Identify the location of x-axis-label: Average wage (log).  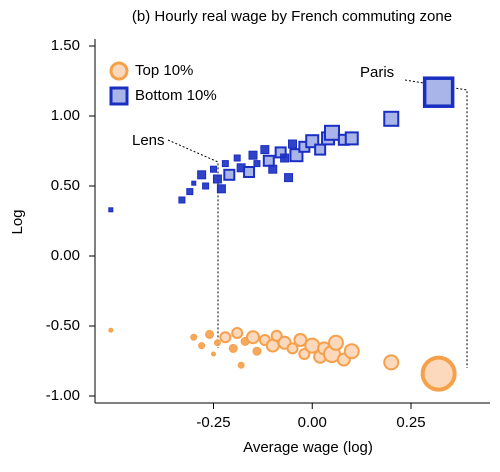
(308, 447).